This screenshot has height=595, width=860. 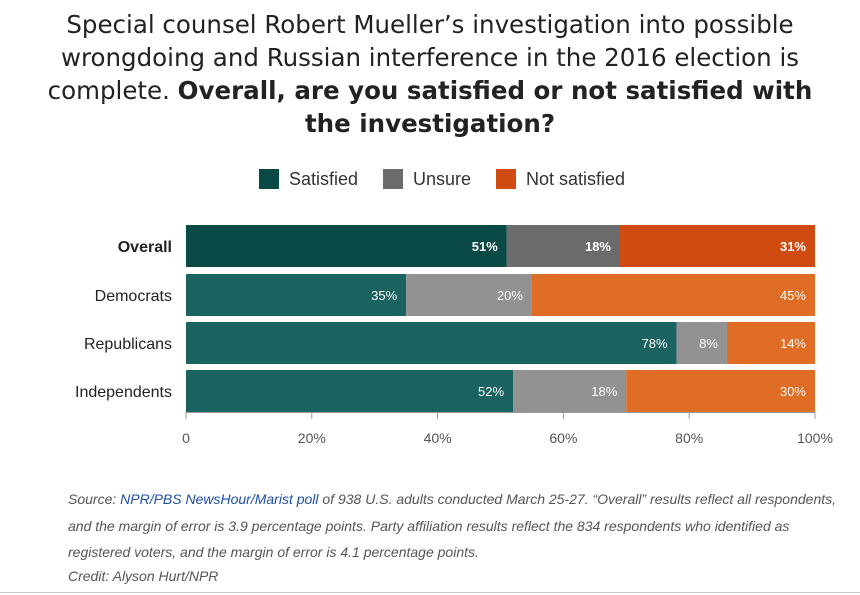 I want to click on data-label-democrats-satisfied: 35%, so click(x=384, y=295).